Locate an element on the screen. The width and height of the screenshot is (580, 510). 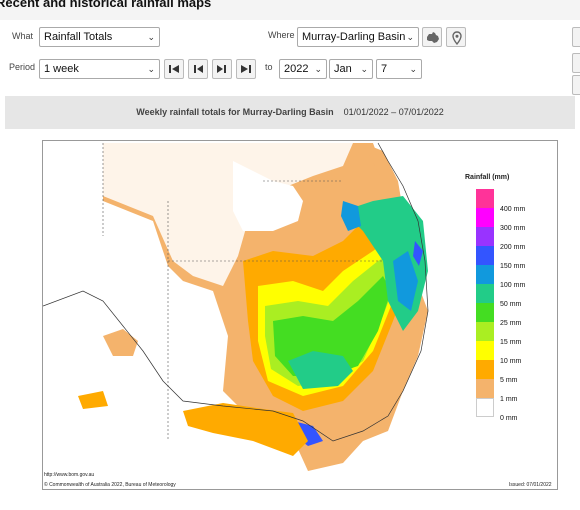
where-select: Murray-Darling Basin ⌄ is located at coordinates (358, 37).